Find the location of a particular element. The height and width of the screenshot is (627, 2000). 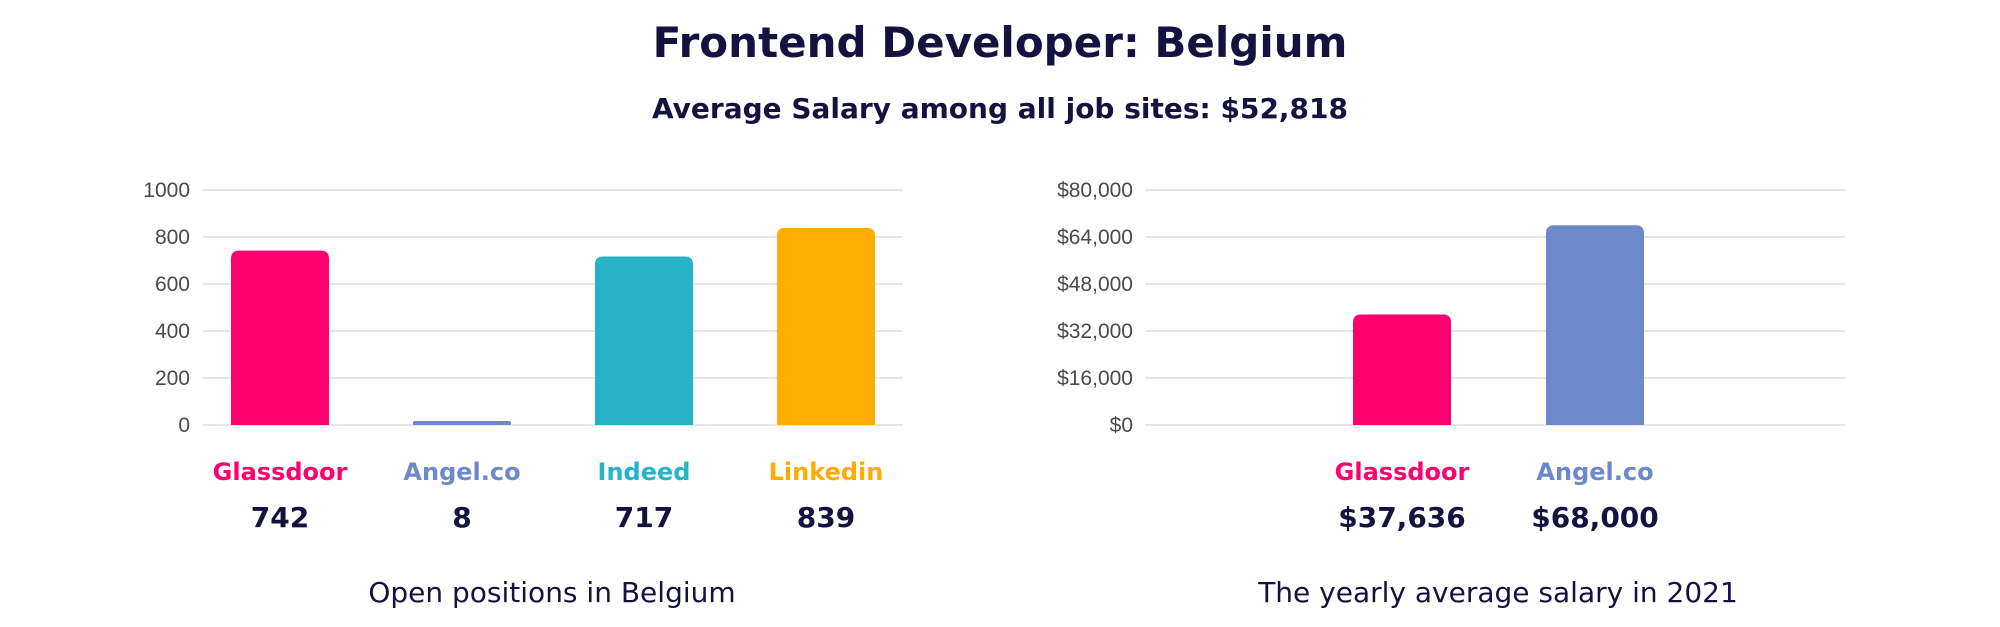

y-tick-label: $80,000 is located at coordinates (1095, 190).